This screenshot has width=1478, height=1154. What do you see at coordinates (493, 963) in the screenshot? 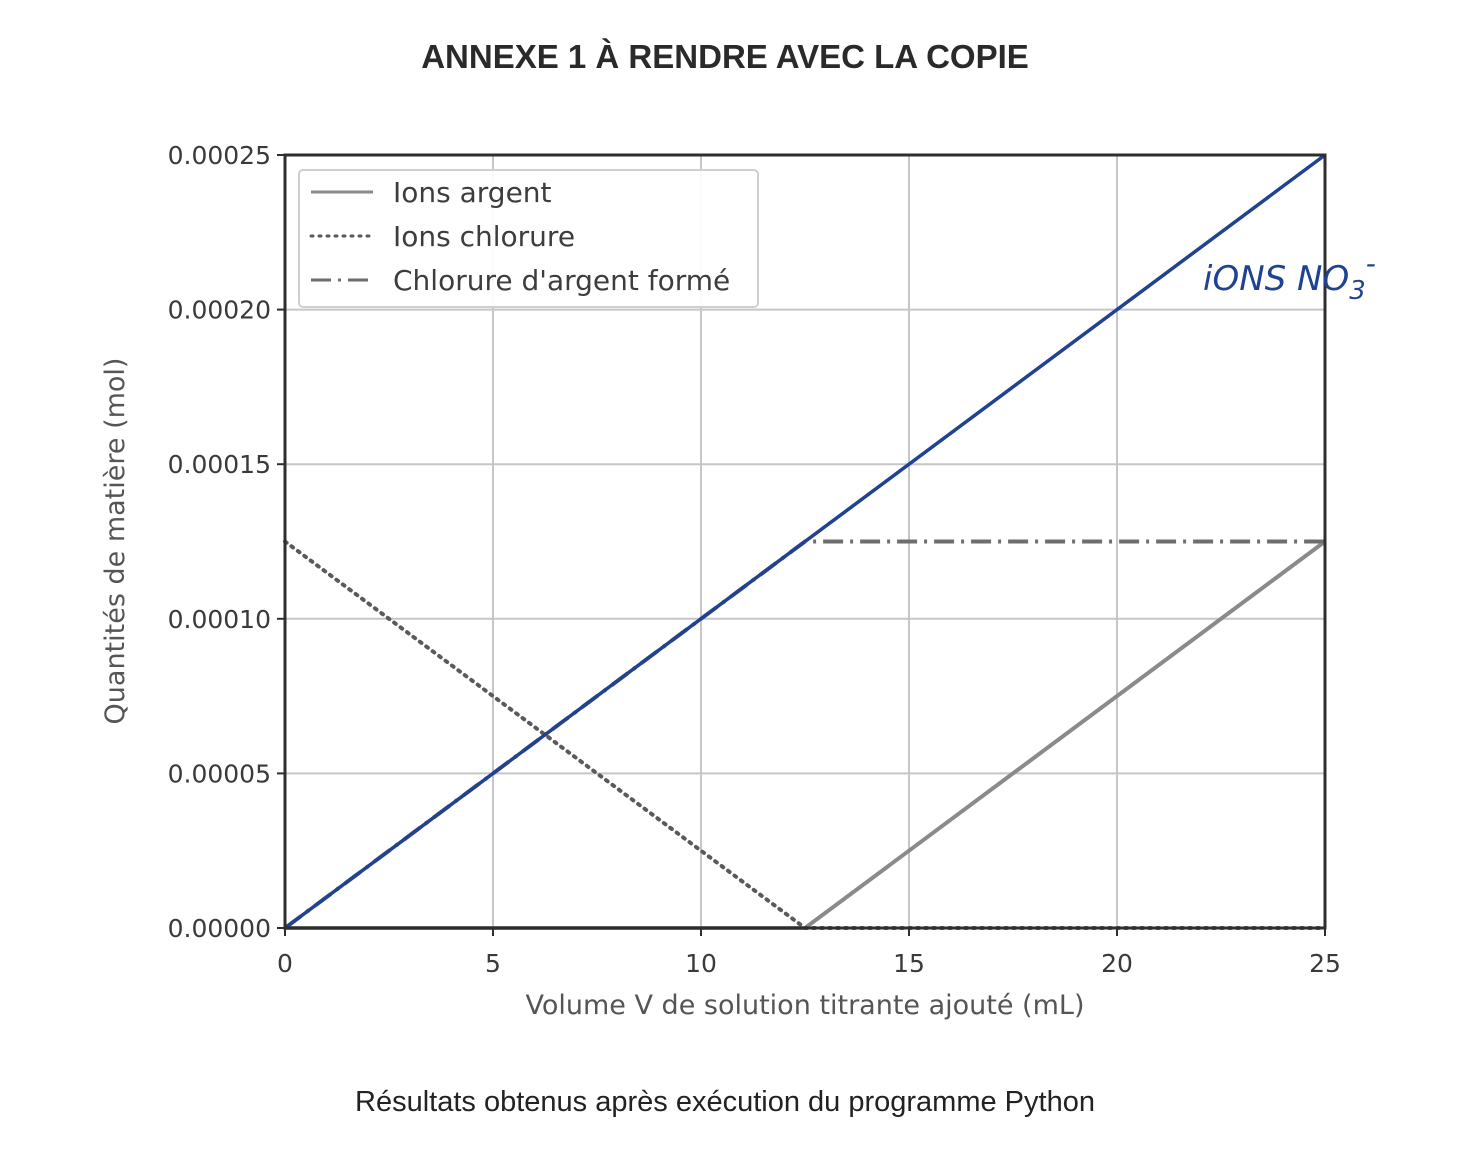
I see `x-tick-label: 5` at bounding box center [493, 963].